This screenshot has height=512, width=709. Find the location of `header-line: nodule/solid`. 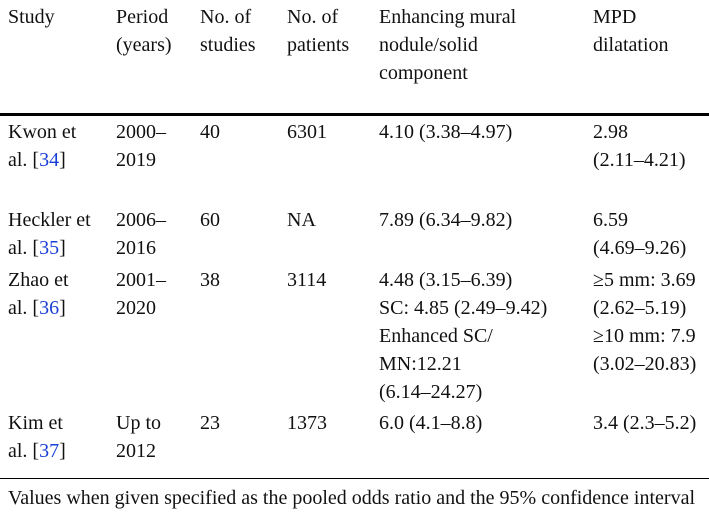

header-line: nodule/solid is located at coordinates (428, 45).